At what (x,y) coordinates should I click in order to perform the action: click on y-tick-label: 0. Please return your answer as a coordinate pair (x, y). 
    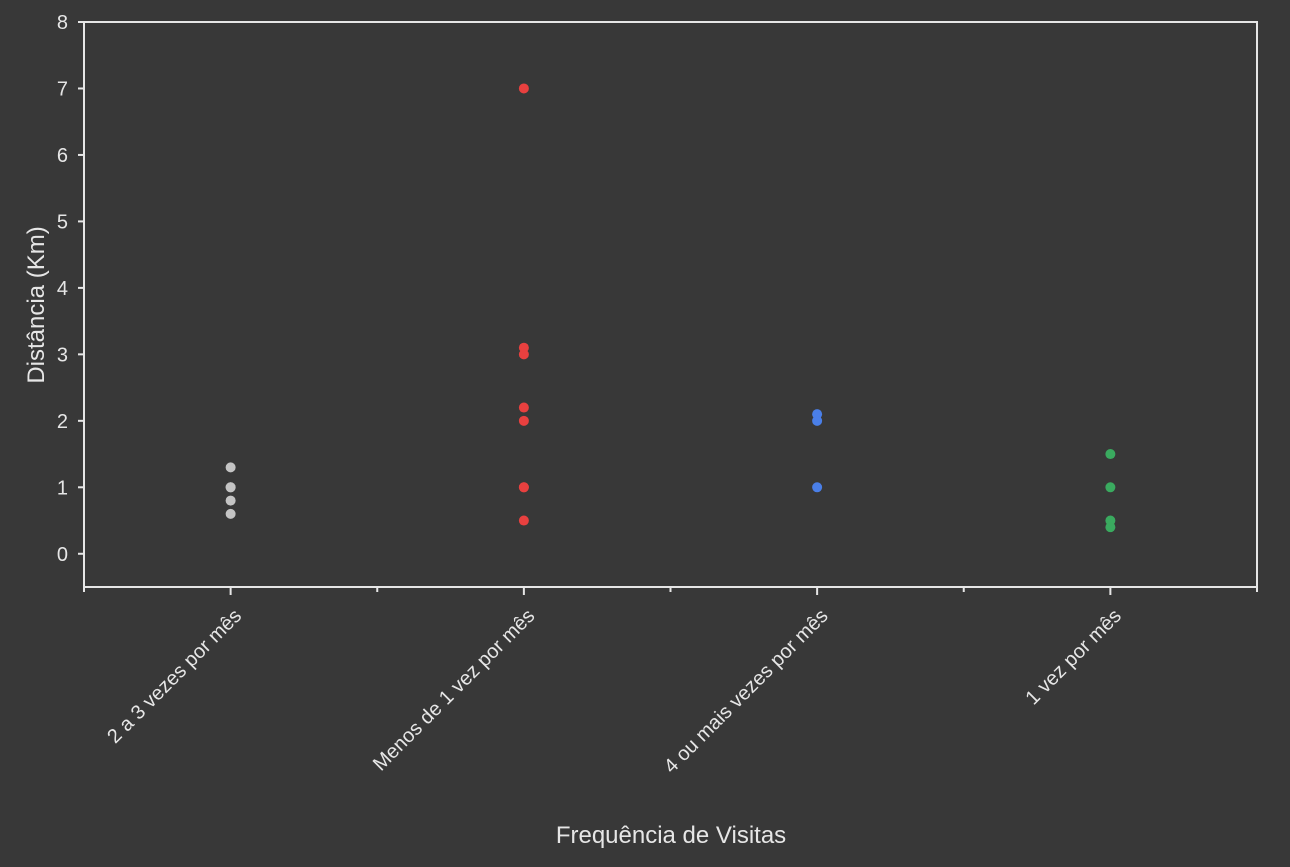
    Looking at the image, I should click on (62, 555).